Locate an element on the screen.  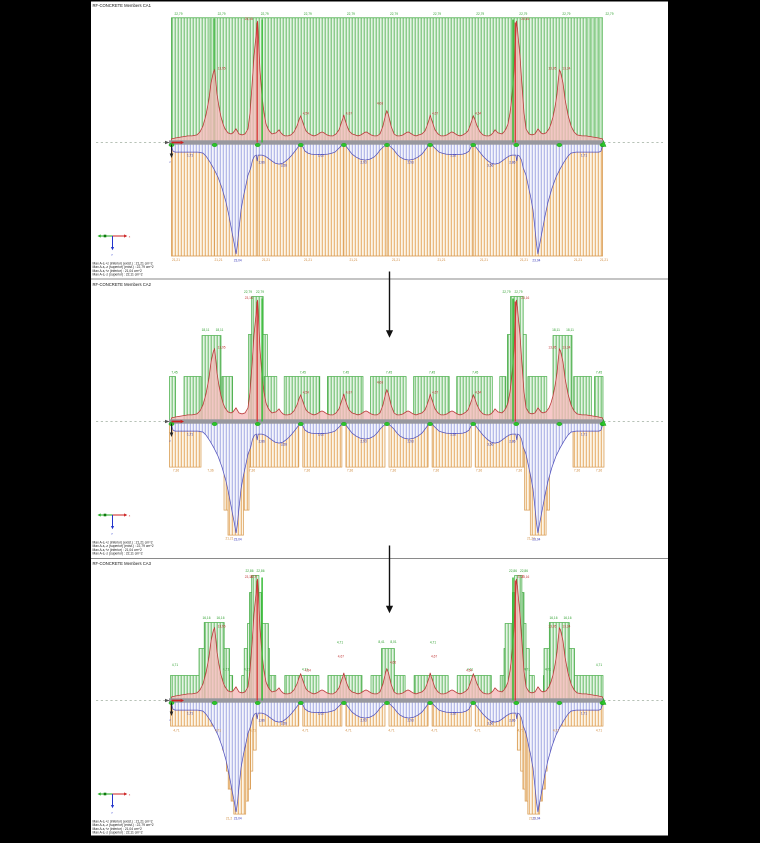
svg-text: 8,01 is located at coordinates (393, 642).